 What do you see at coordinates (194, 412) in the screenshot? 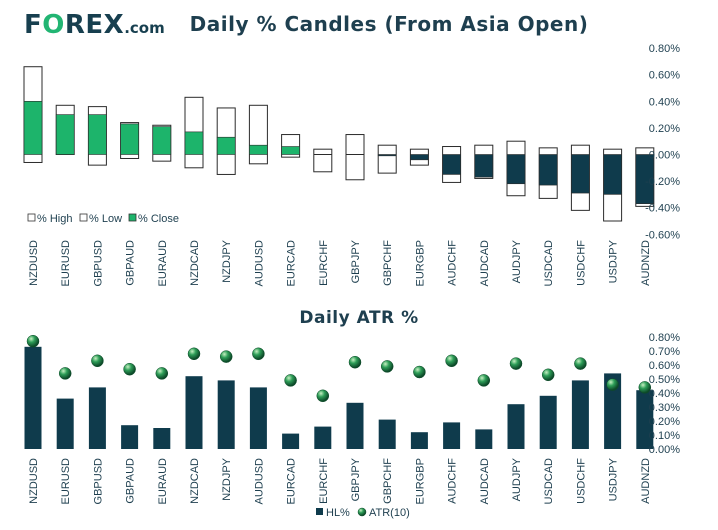
I see `hl-bar-nzdcad` at bounding box center [194, 412].